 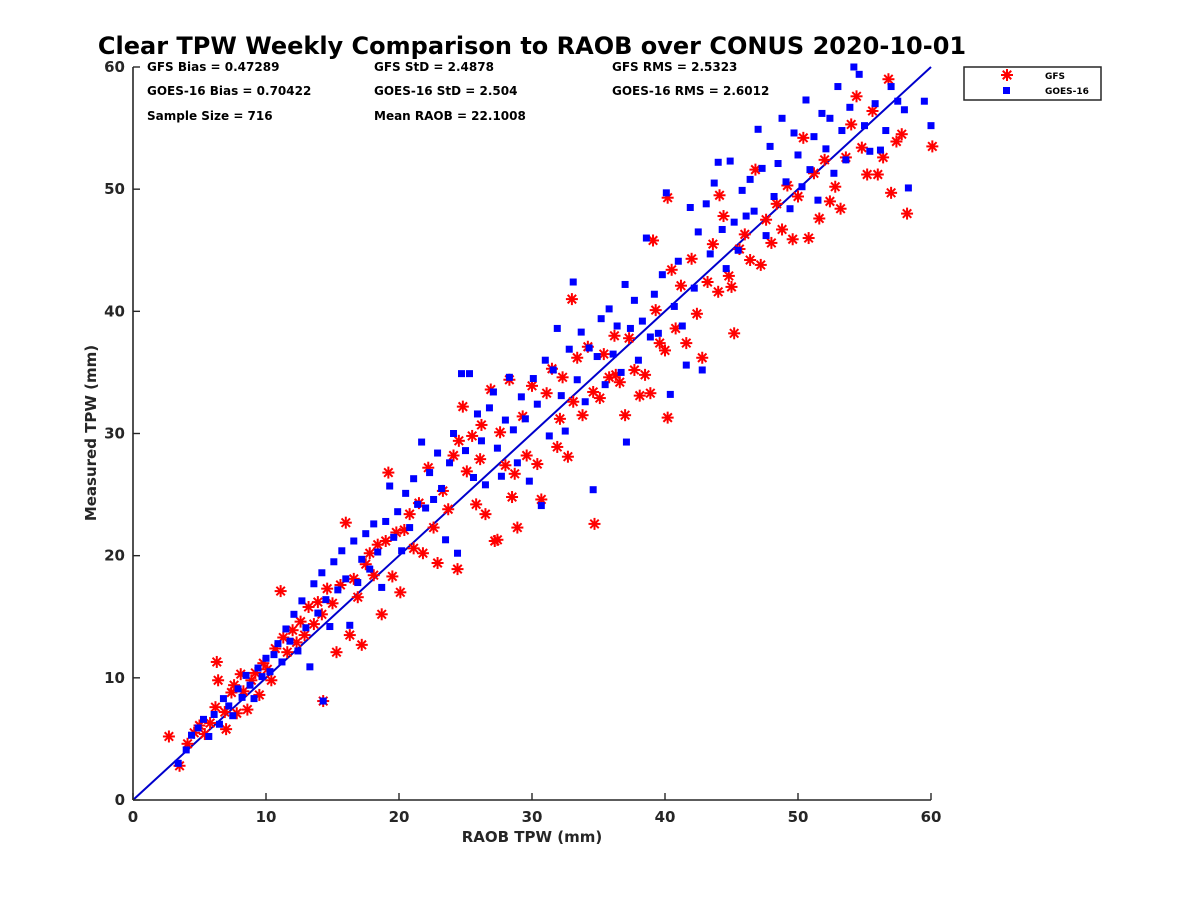 What do you see at coordinates (266, 817) in the screenshot?
I see `x-tick-label: 10` at bounding box center [266, 817].